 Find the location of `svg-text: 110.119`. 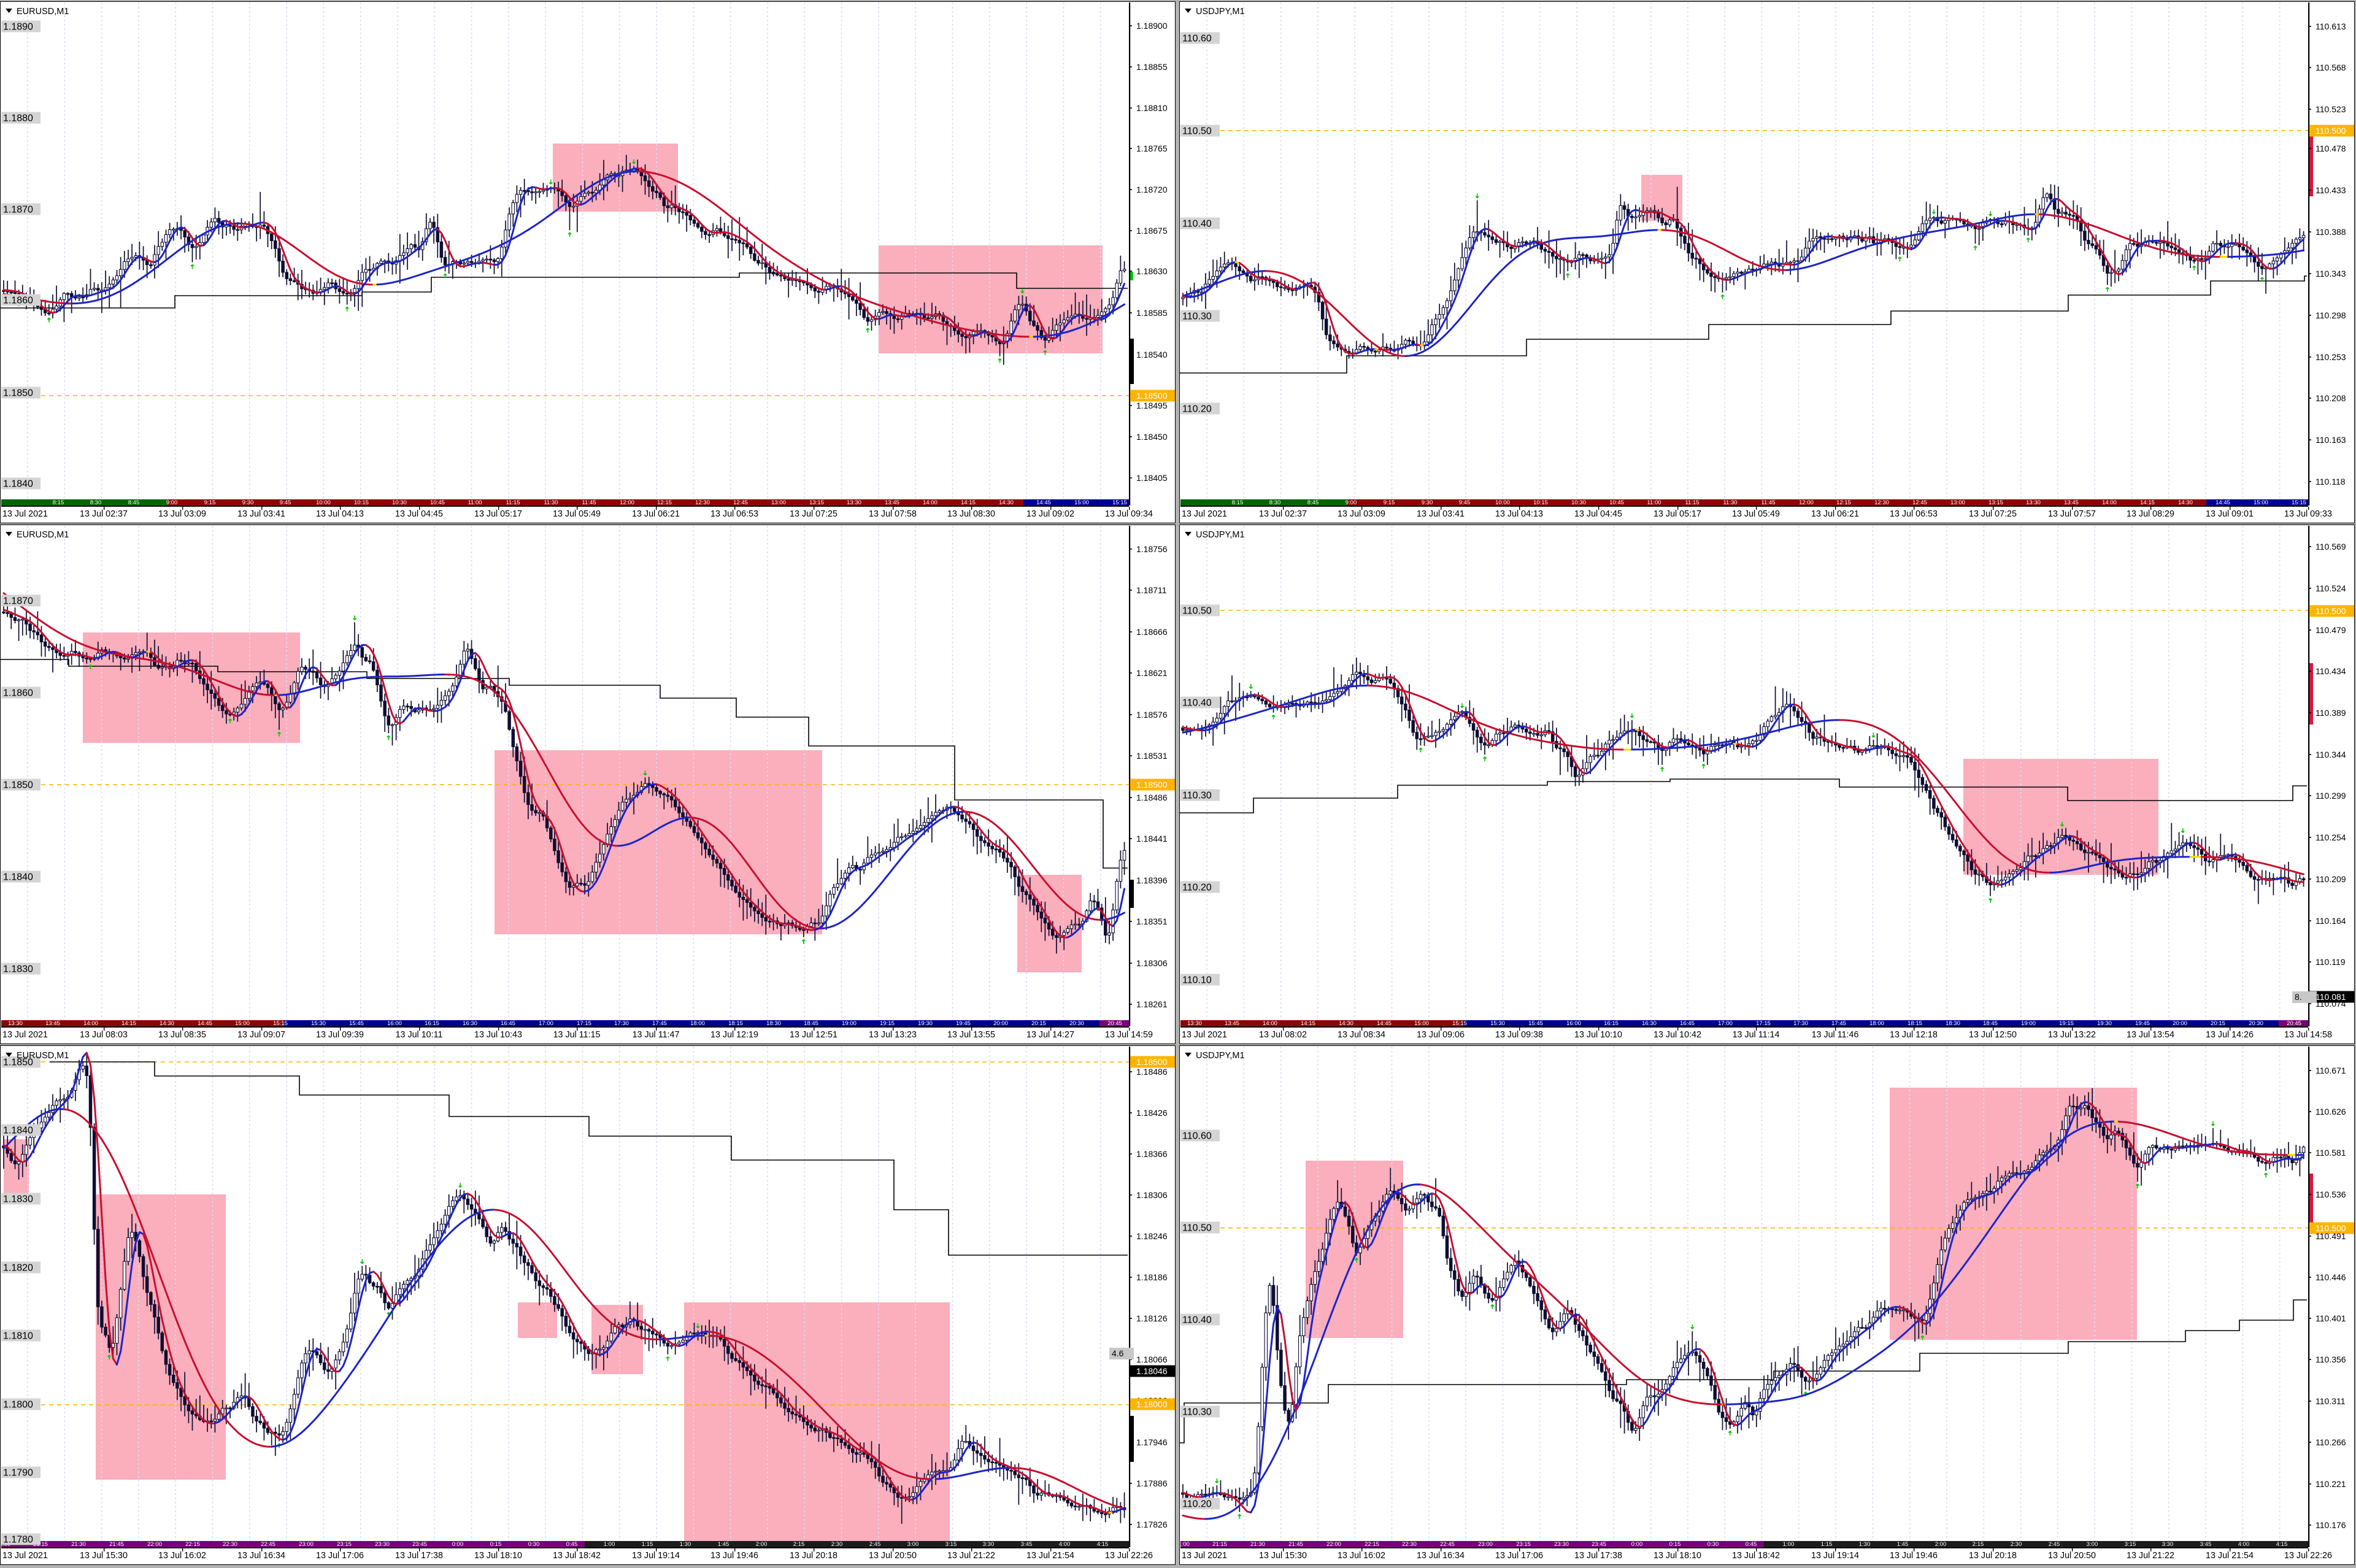

svg-text: 110.119 is located at coordinates (2331, 962).